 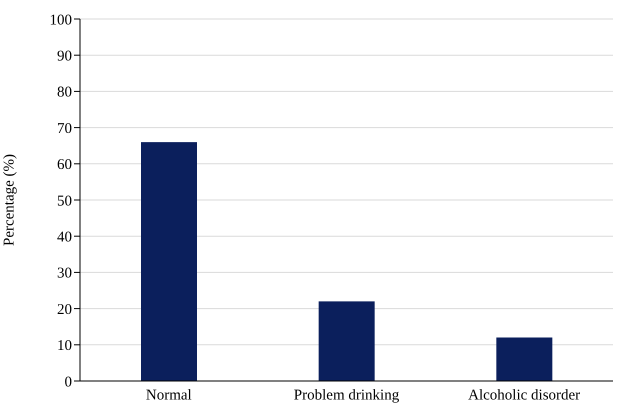 What do you see at coordinates (64, 128) in the screenshot?
I see `y-tick-label: 70` at bounding box center [64, 128].